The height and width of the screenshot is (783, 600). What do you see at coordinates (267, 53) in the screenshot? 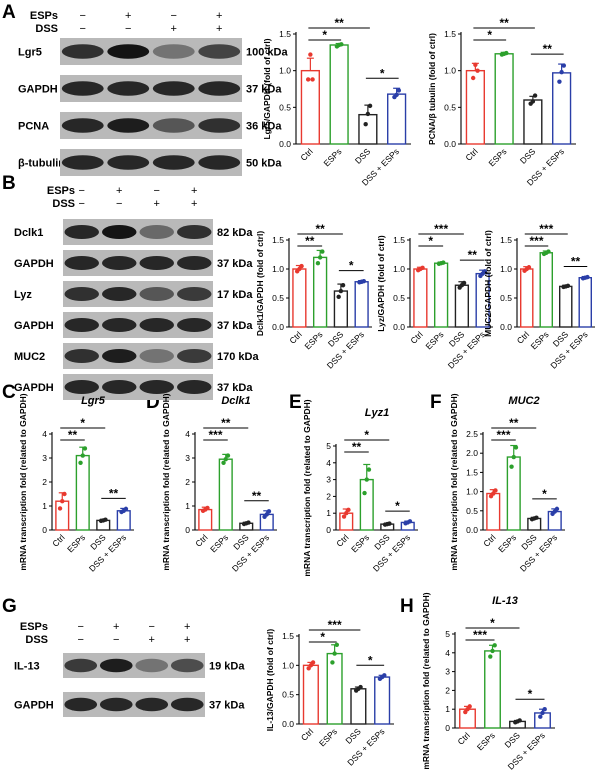
I see `blot-kda-label: 100 kDa` at bounding box center [267, 53].